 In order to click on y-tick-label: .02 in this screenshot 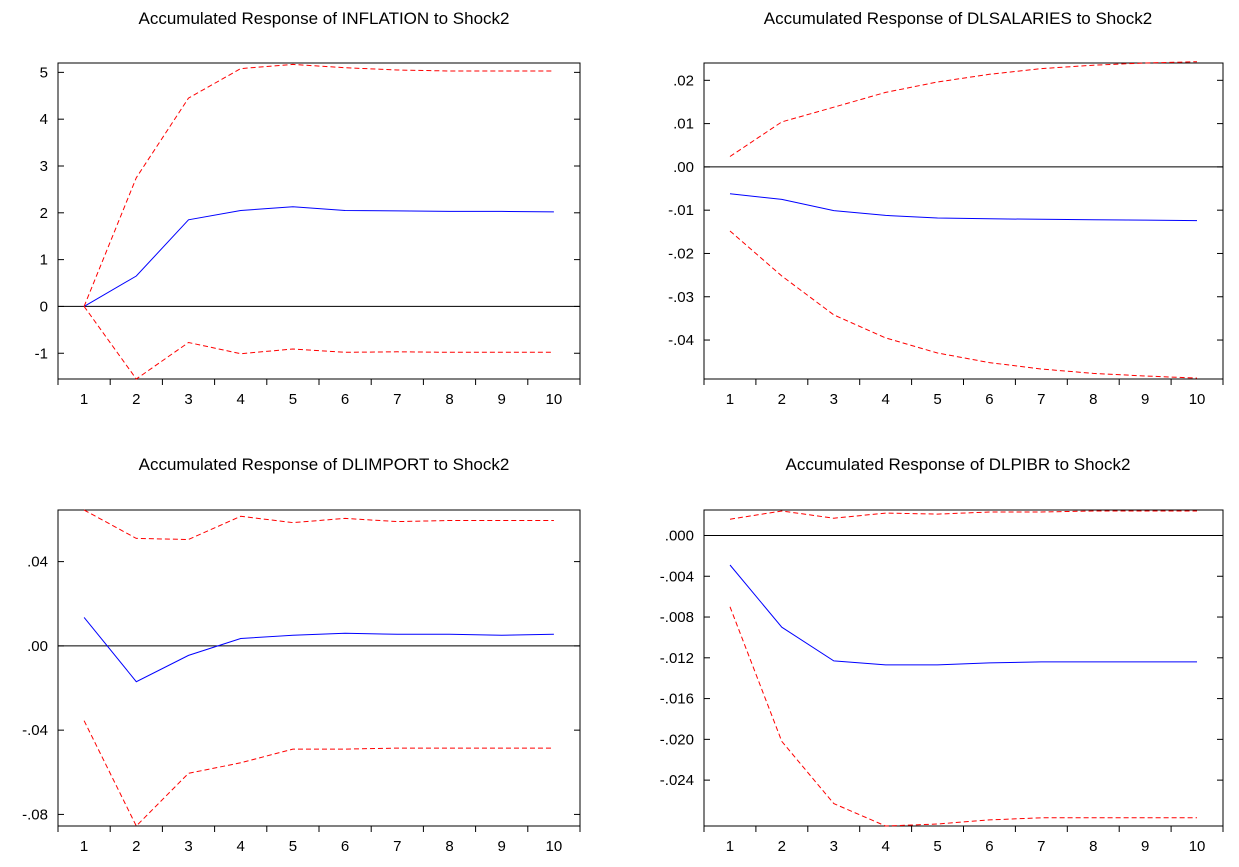, I will do `click(683, 80)`.